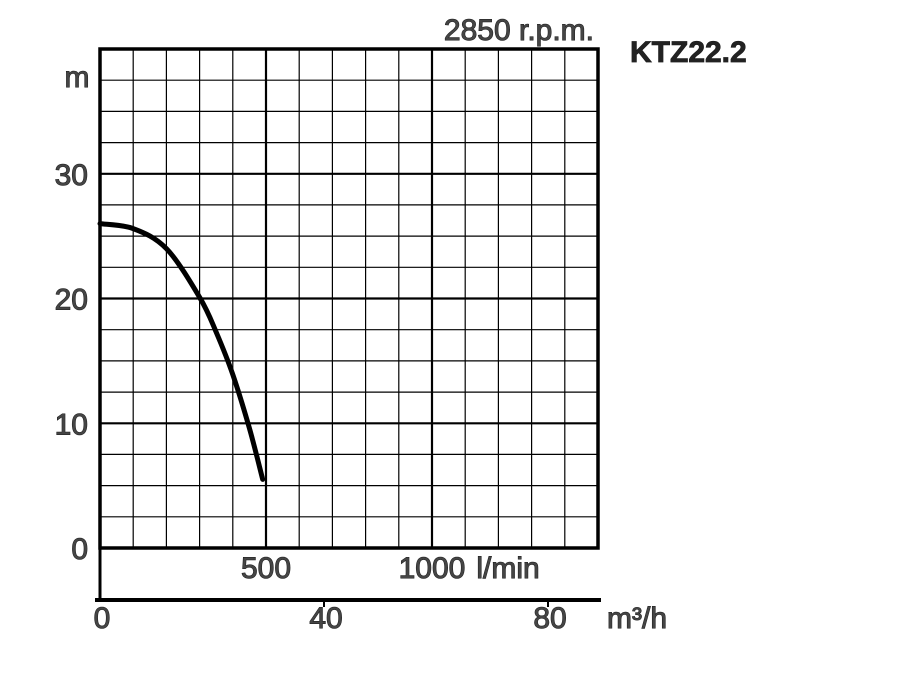 This screenshot has height=700, width=900. Describe the element at coordinates (77, 77) in the screenshot. I see `y-axis-unit-label: m` at that location.